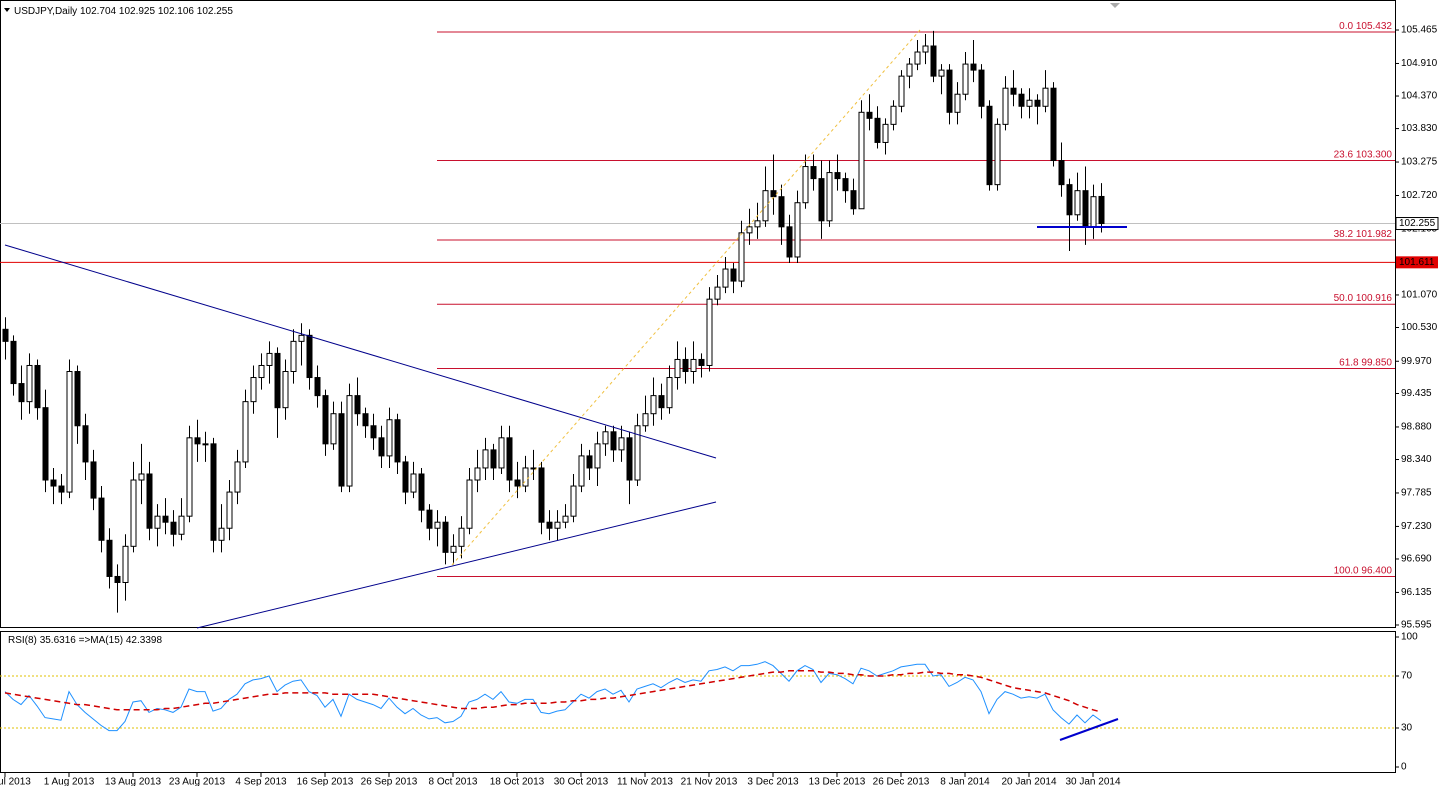 The height and width of the screenshot is (786, 1439). I want to click on x-tick-label: 4 Sep 2013, so click(261, 781).